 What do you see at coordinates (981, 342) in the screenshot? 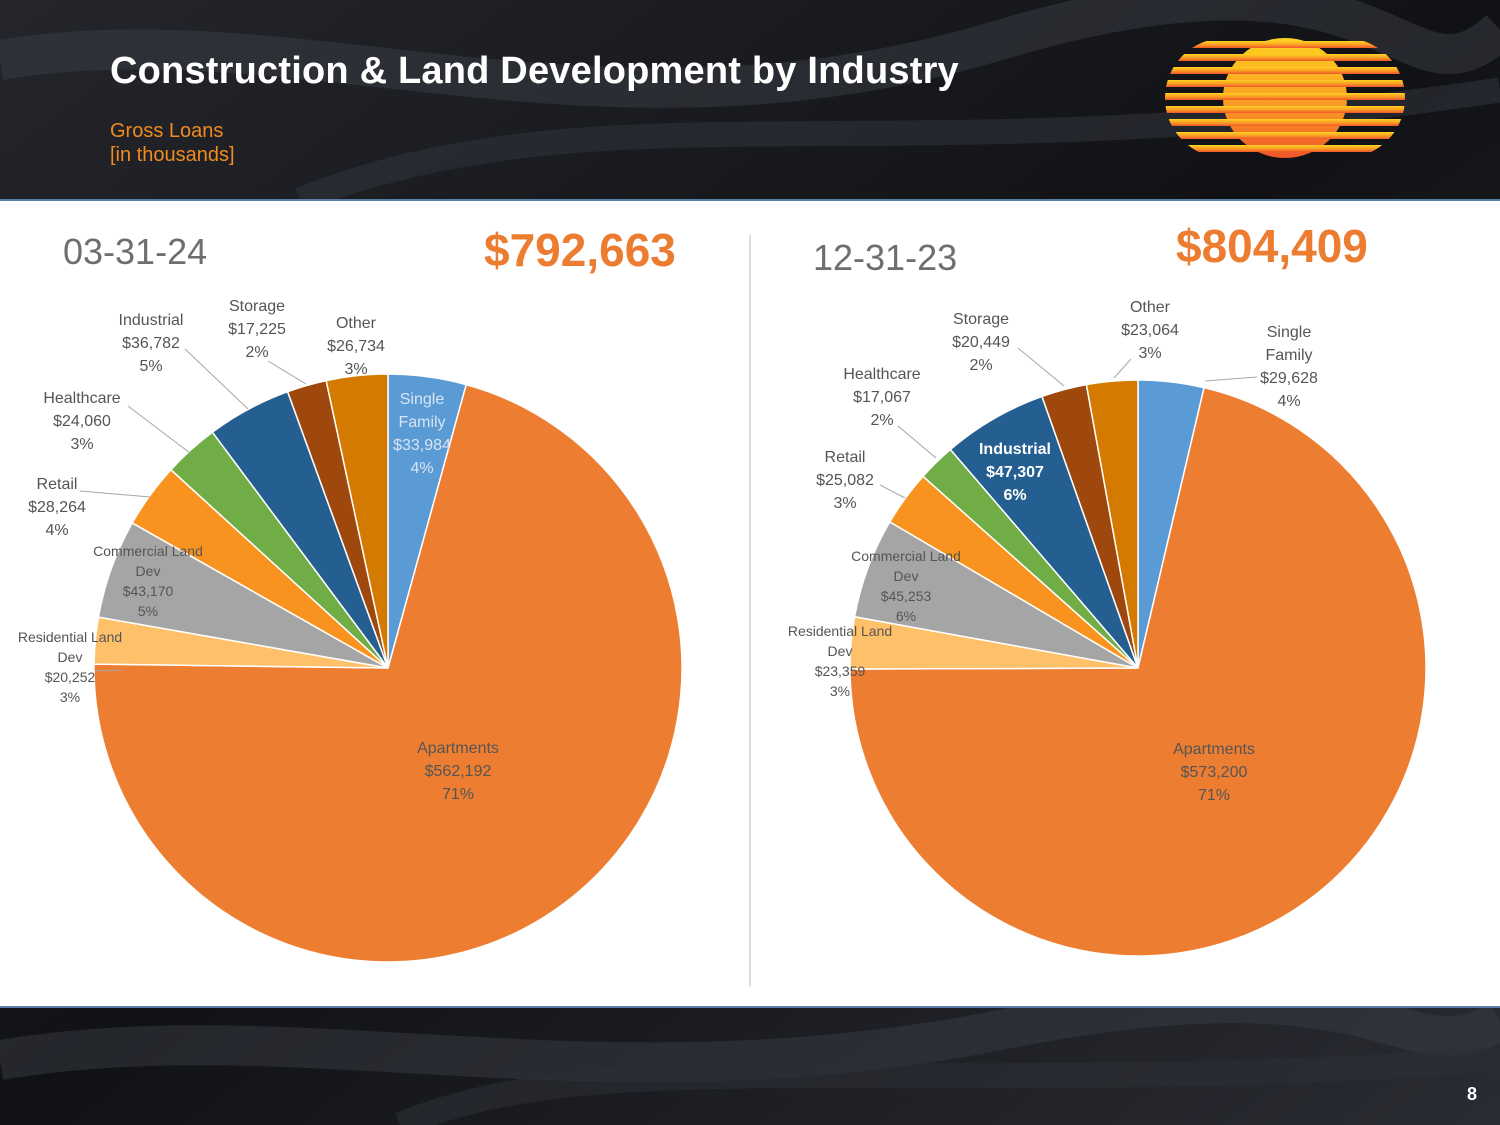
I see `pie-2-label-storage-value: $20,449` at bounding box center [981, 342].